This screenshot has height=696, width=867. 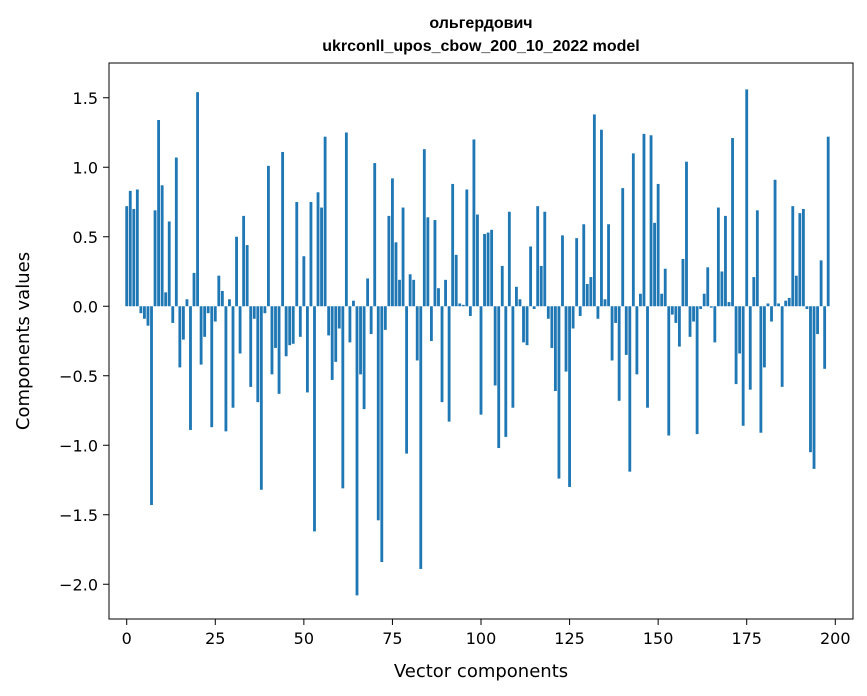 I want to click on y-tick-label: 1.5, so click(x=85, y=98).